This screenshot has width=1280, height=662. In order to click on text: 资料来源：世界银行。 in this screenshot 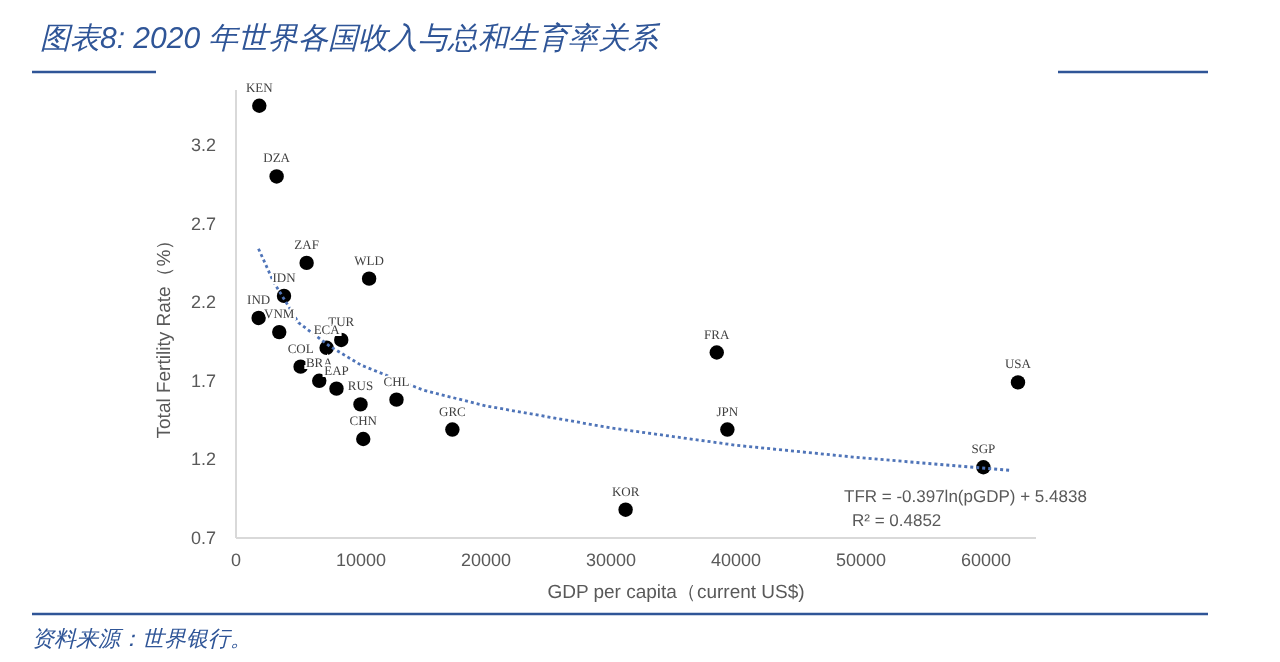, I will do `click(142, 639)`.